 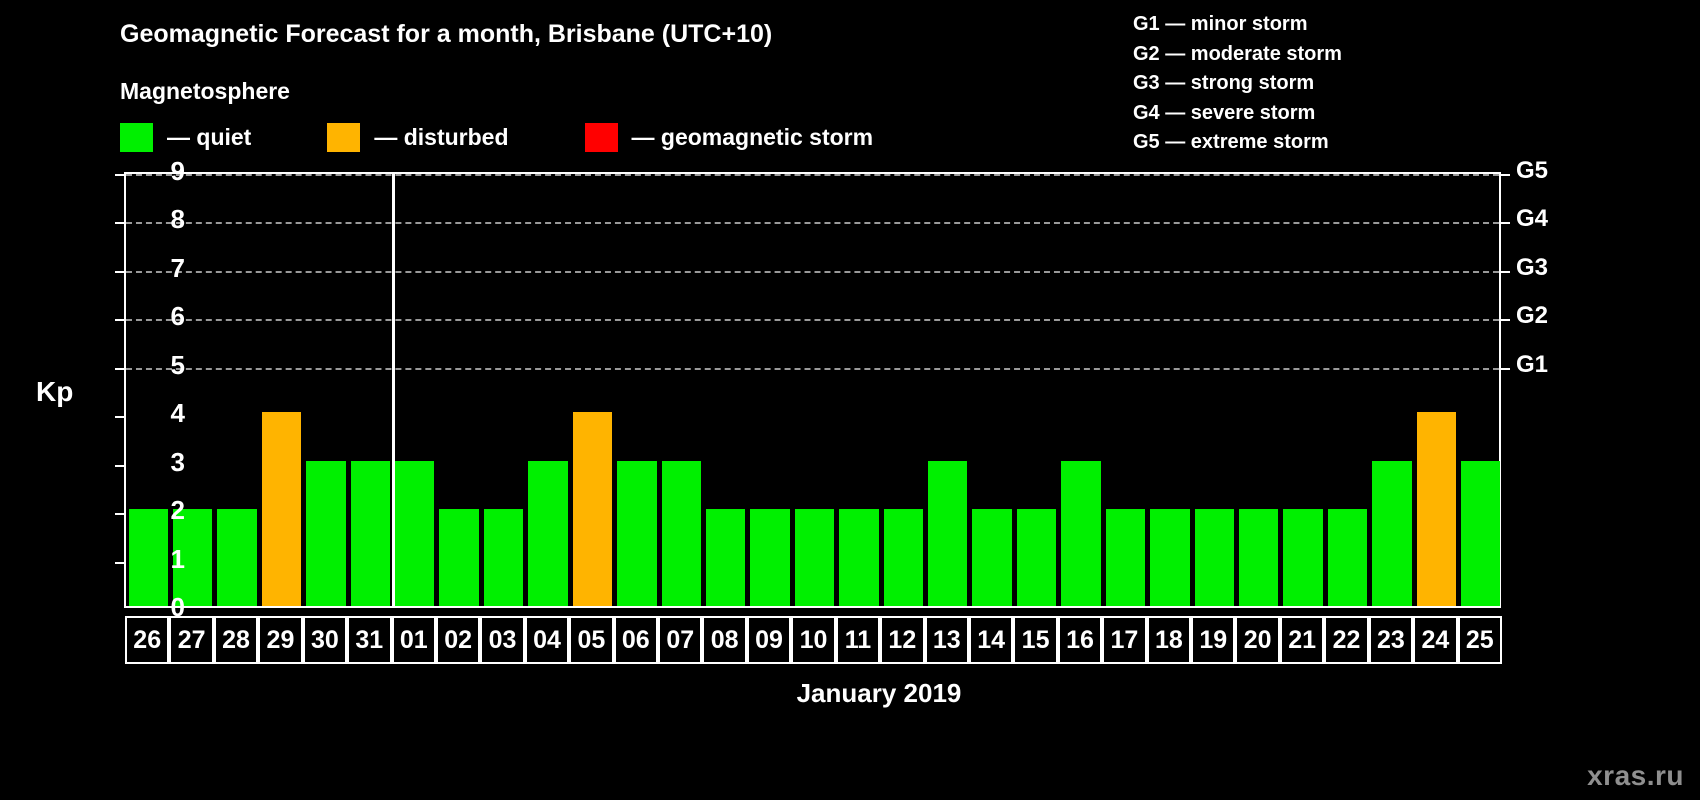 I want to click on watermark: xras.ru, so click(x=1635, y=775).